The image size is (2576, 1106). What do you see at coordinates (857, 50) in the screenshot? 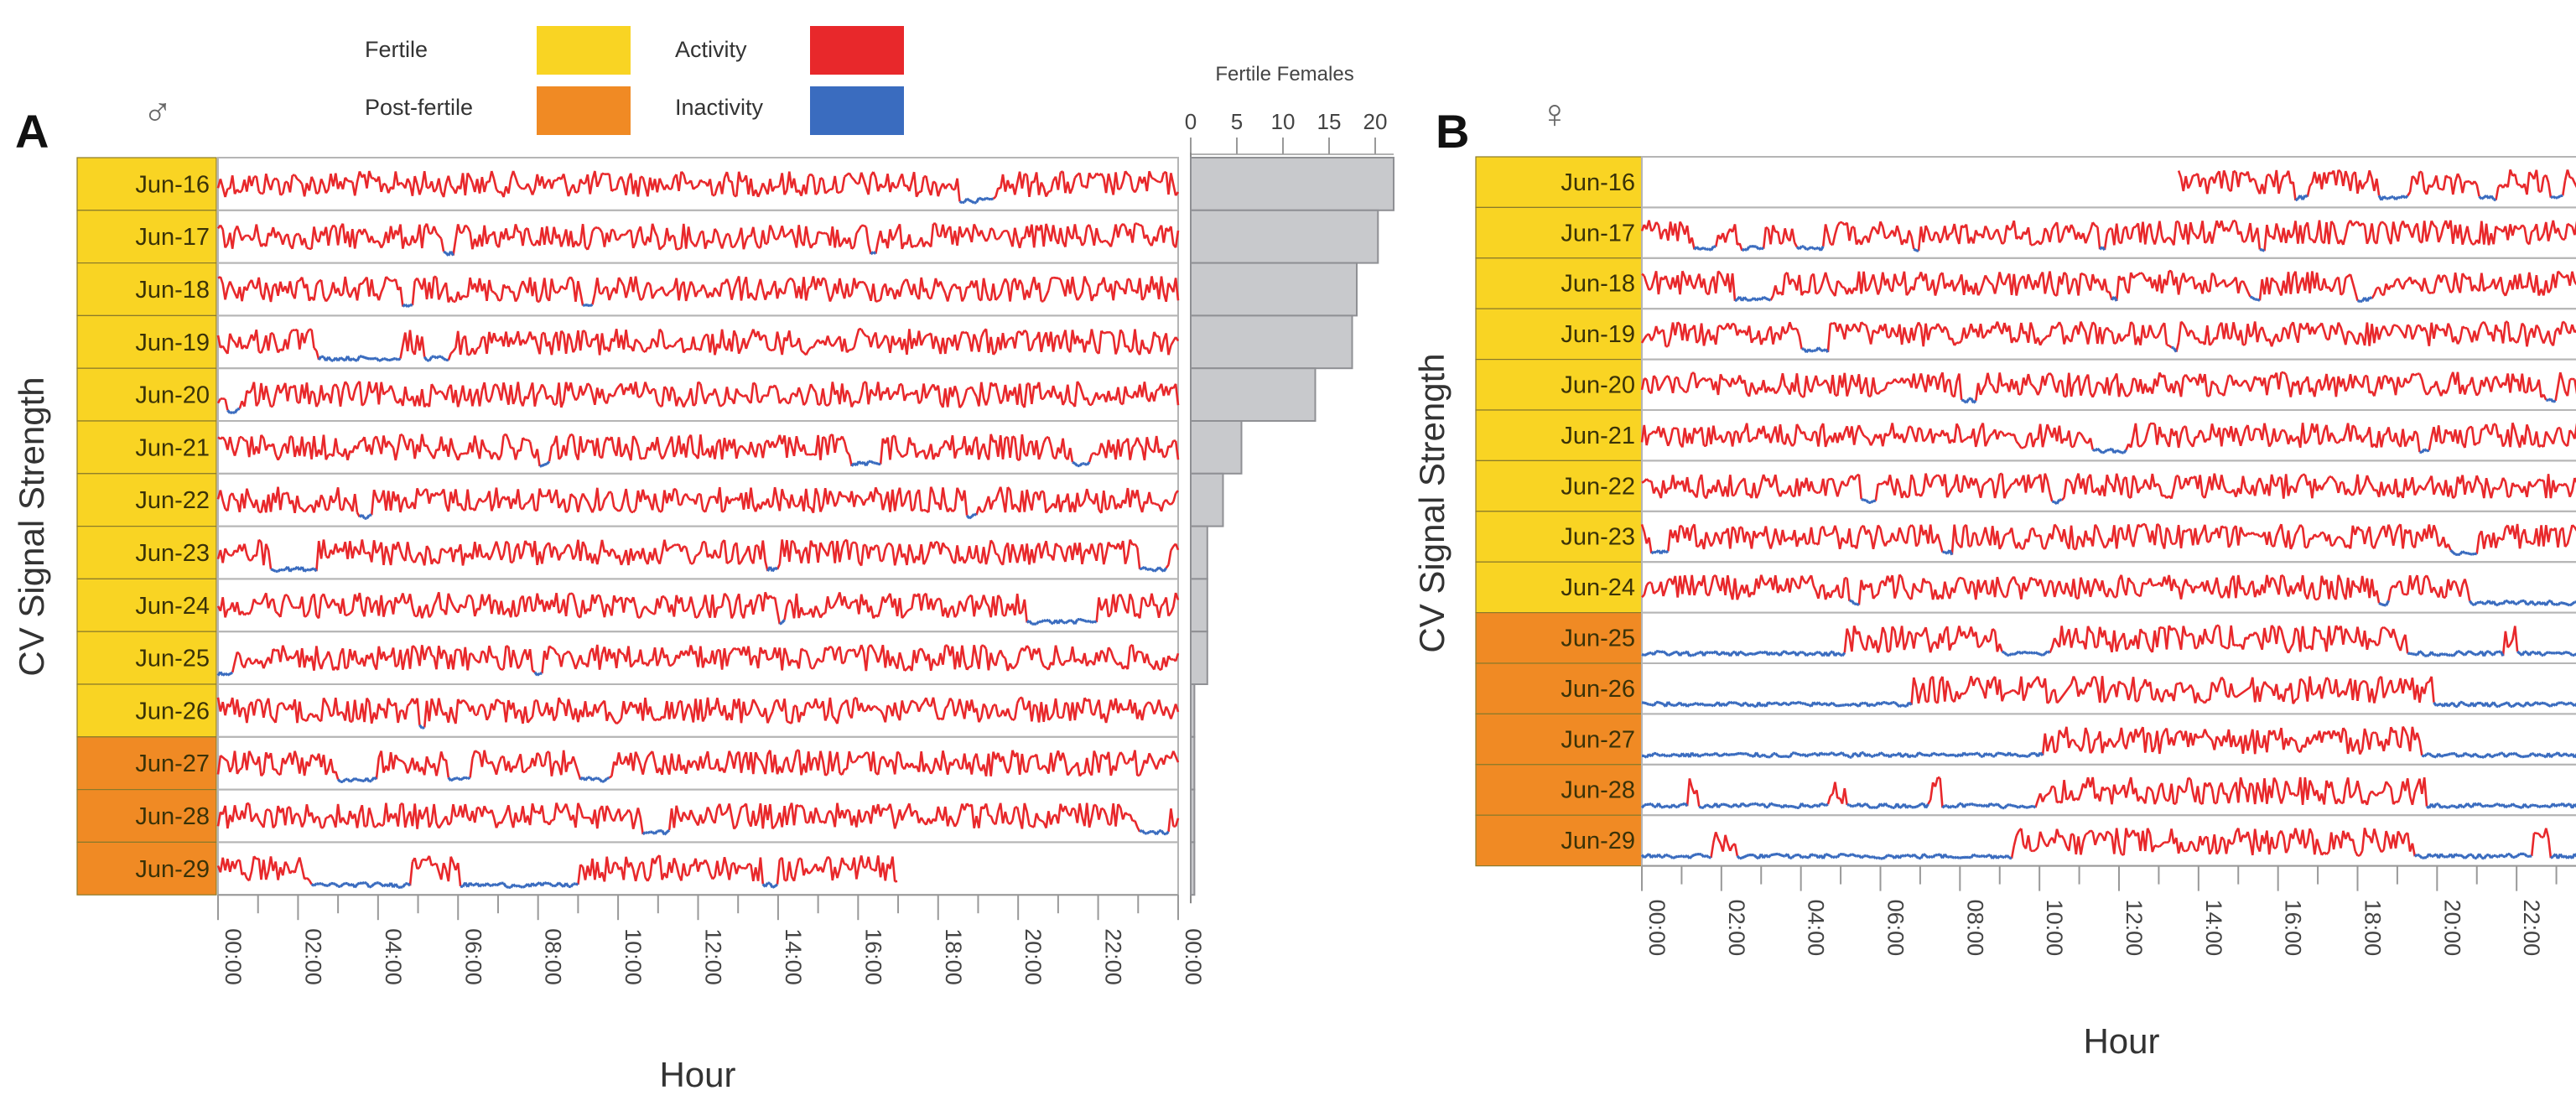
I see `legend-swatch-activity` at bounding box center [857, 50].